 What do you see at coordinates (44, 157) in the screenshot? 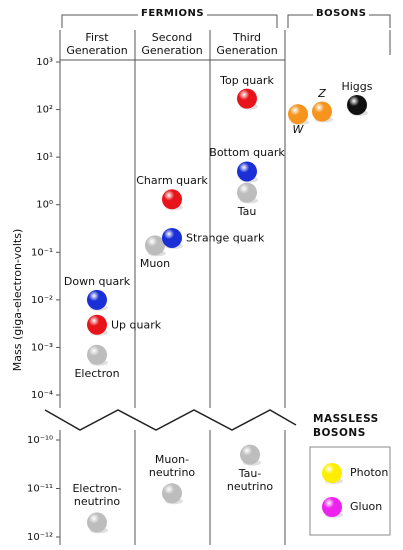
I see `y-tick-label: 10¹` at bounding box center [44, 157].